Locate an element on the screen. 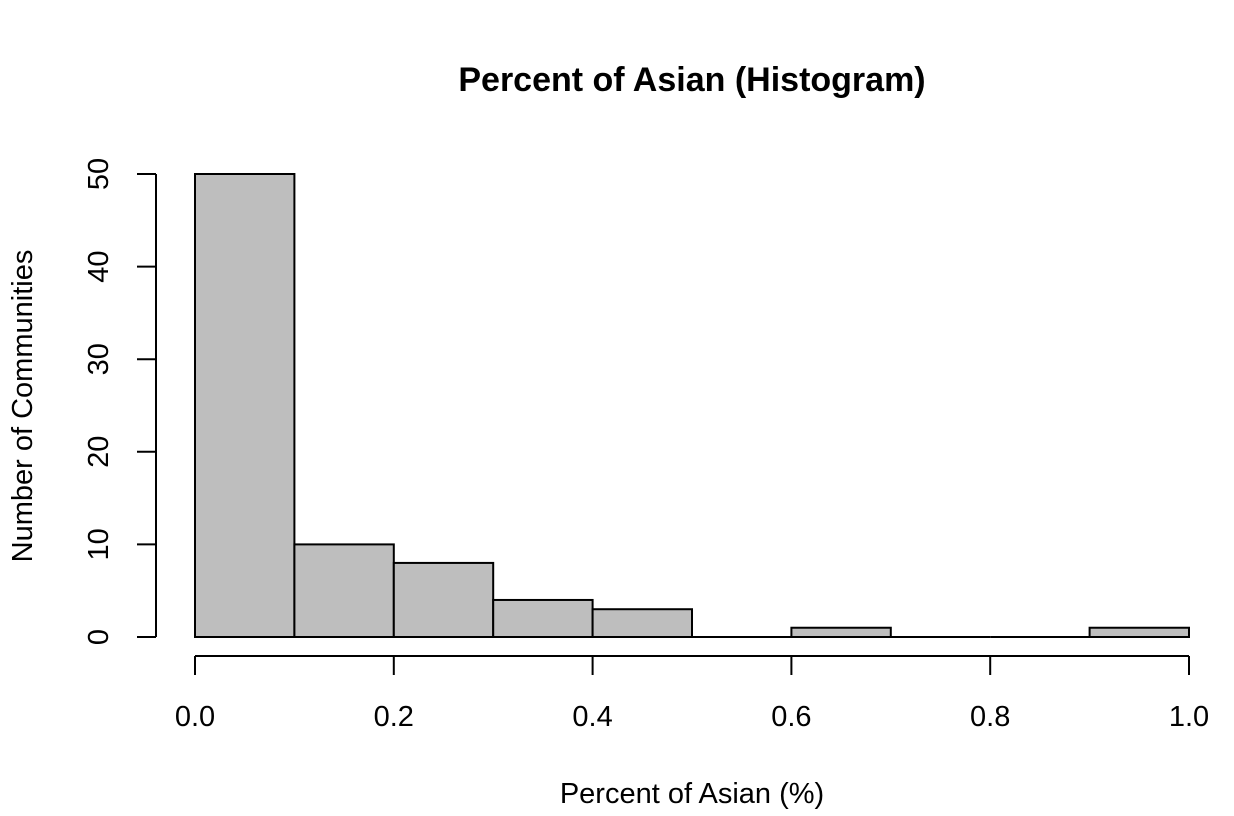  y-tick-label-2: 20 is located at coordinates (99, 452).